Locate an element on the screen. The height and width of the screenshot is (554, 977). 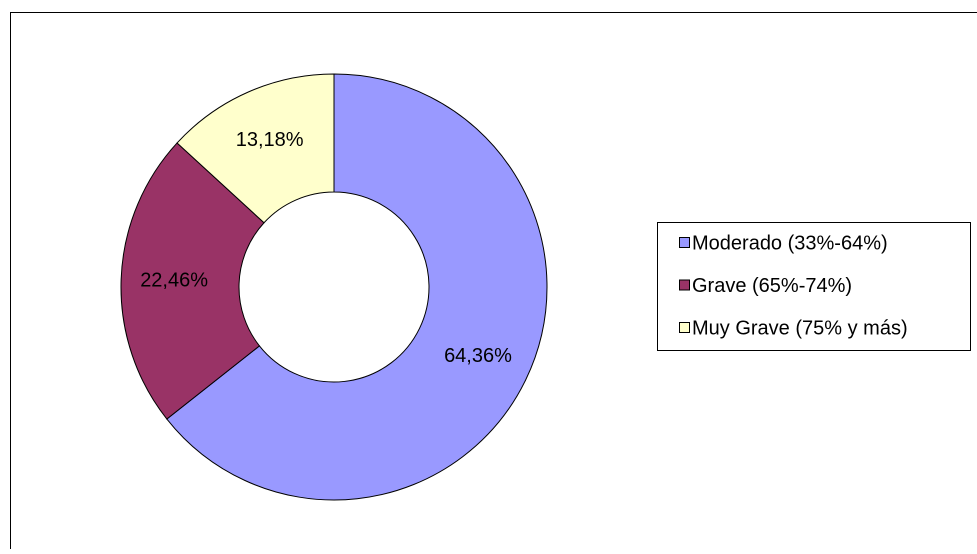
data-label: 22,46% is located at coordinates (174, 280).